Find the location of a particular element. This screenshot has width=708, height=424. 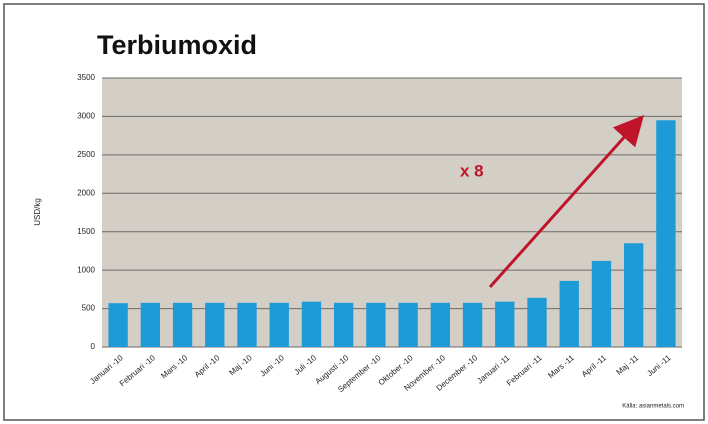

chart-title: Terbiumoxid is located at coordinates (177, 45).